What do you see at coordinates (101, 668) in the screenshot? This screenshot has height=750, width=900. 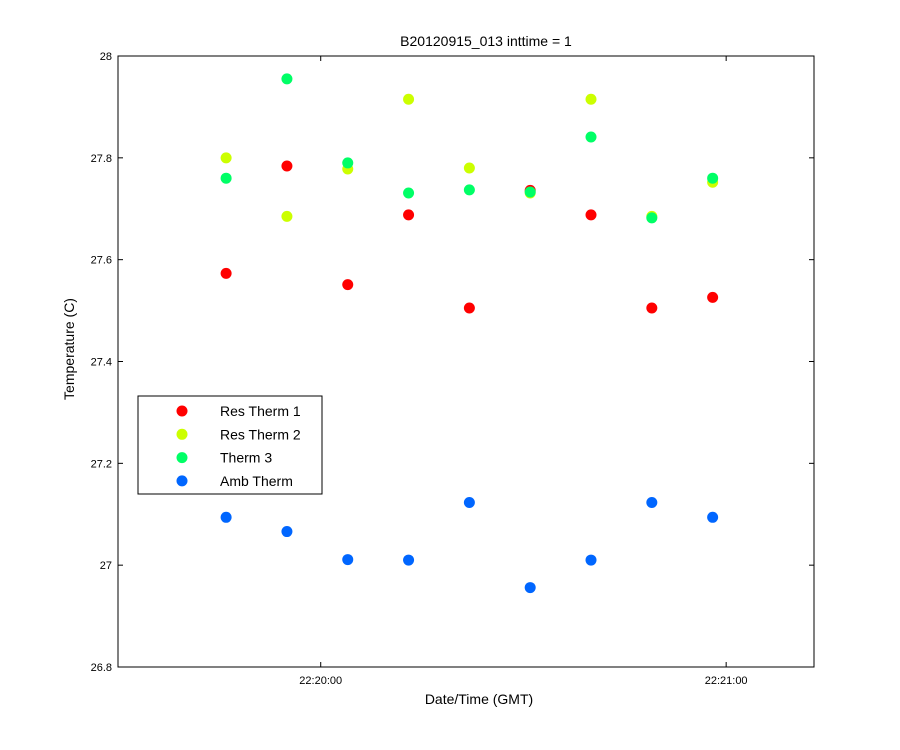 I see `y-tick-label: 26.8` at bounding box center [101, 668].